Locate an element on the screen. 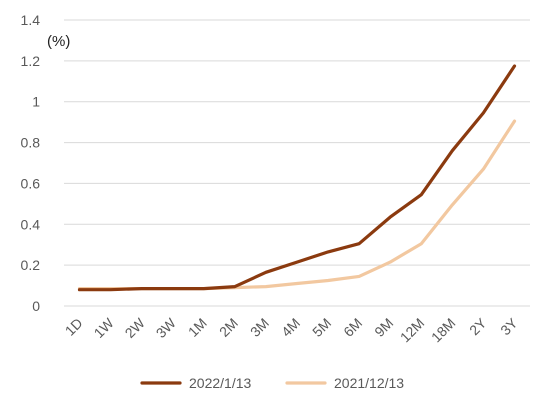  y-tick-label: 0.6 is located at coordinates (31, 183).